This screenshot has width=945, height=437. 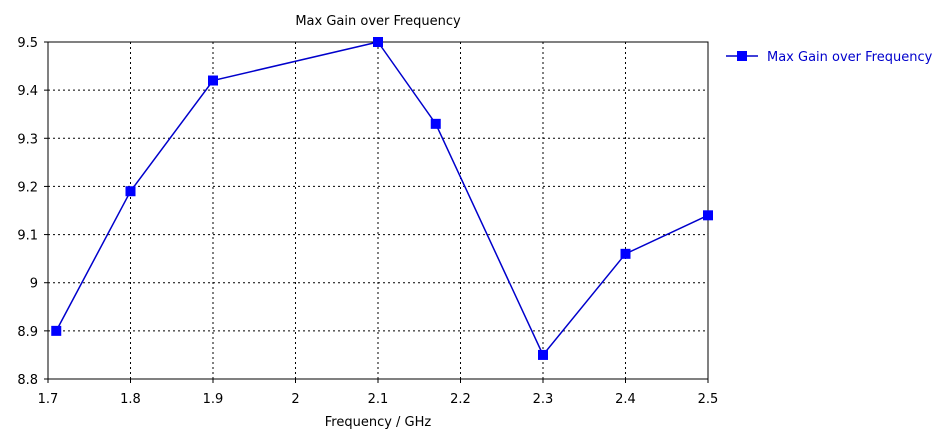 I want to click on x-tick-label: 2.2, so click(x=460, y=399).